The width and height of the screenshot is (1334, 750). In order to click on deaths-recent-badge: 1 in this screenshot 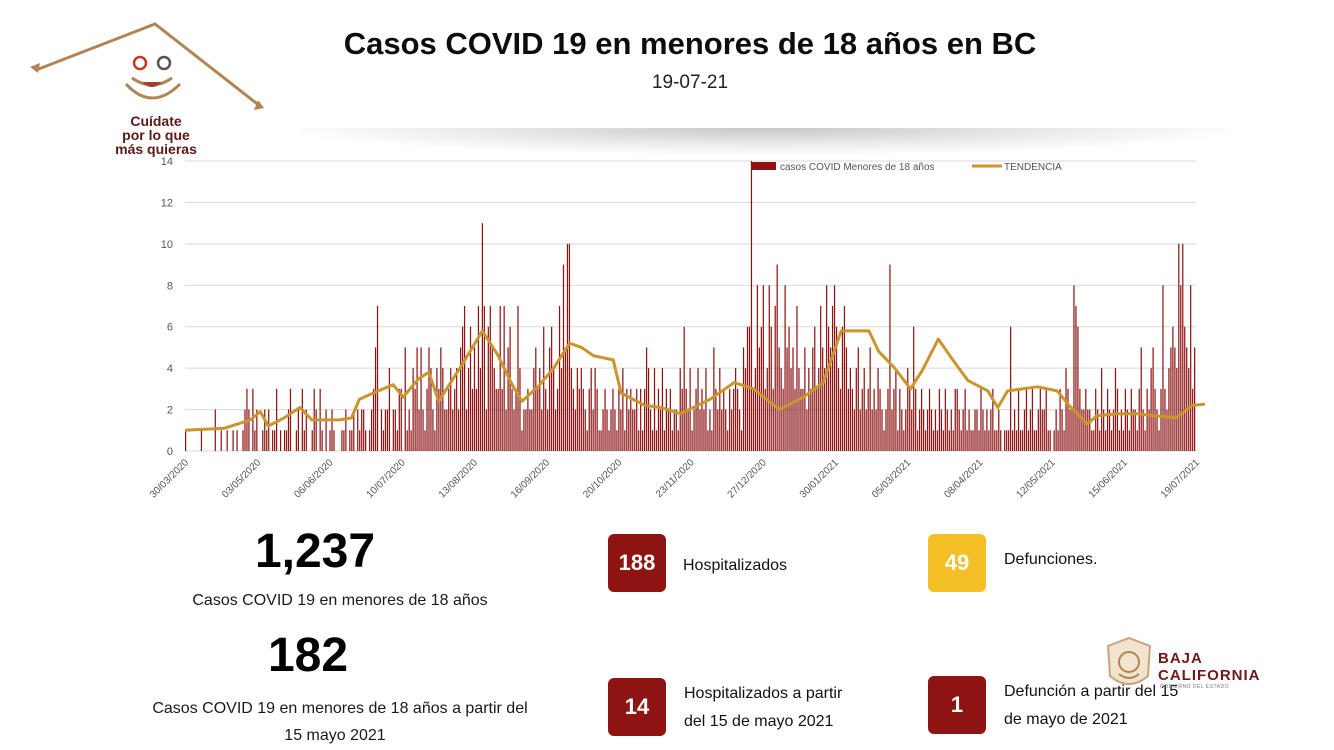, I will do `click(957, 705)`.